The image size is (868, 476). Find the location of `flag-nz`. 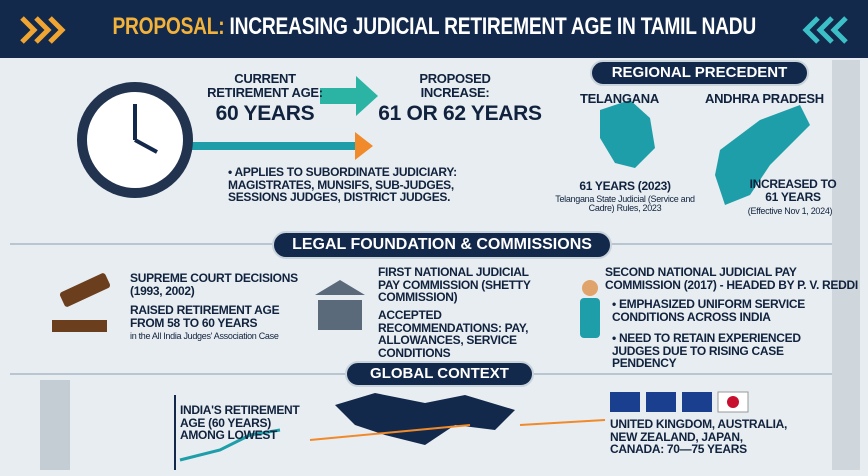

flag-nz is located at coordinates (697, 402).